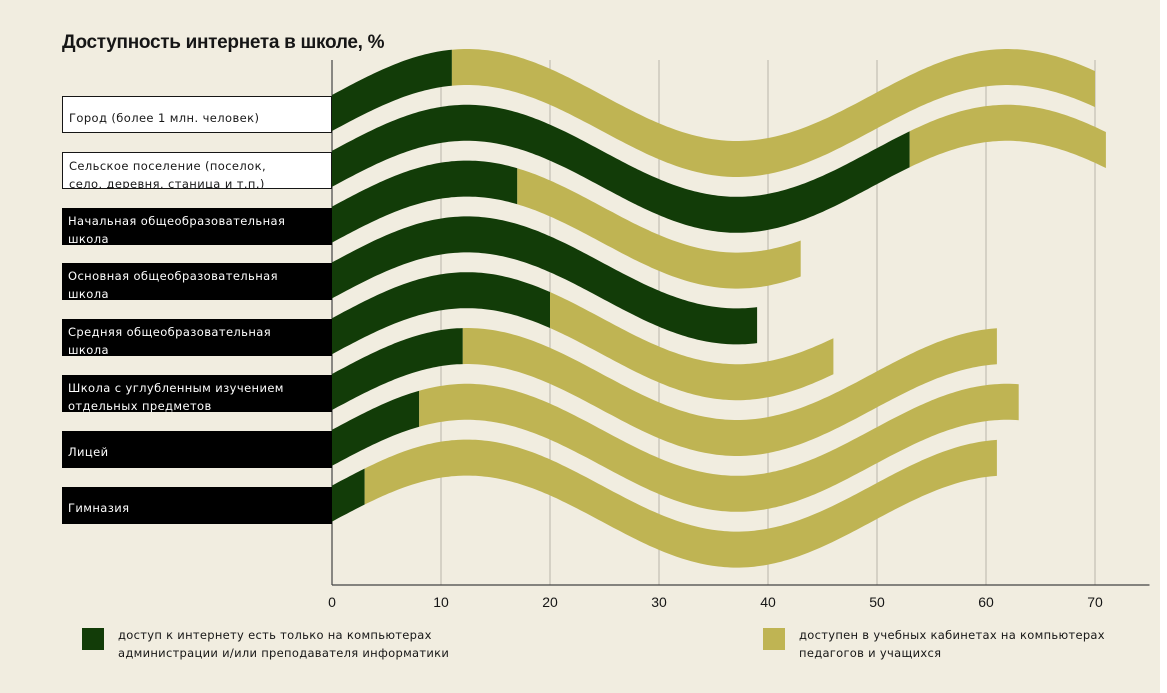  I want to click on legend-swatch-olive, so click(774, 639).